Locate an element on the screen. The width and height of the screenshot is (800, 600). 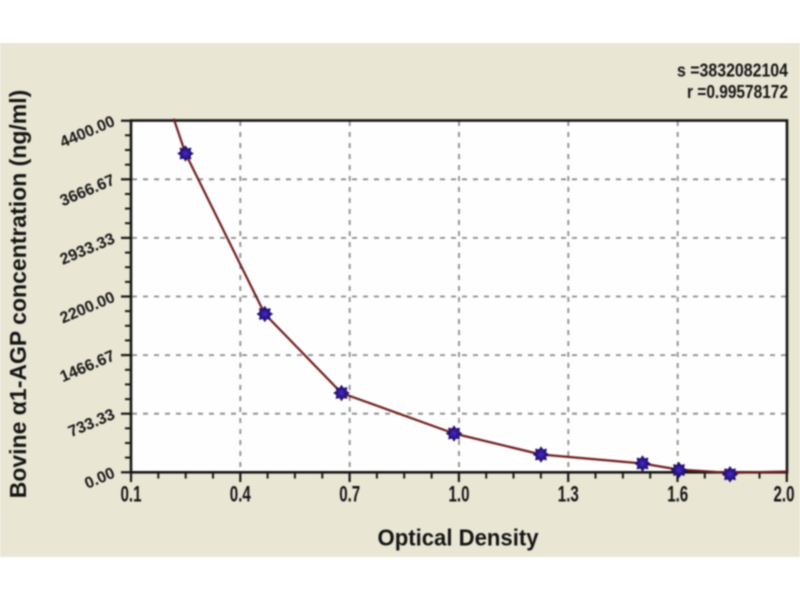
svg-text: r =0.99578172 is located at coordinates (737, 92).